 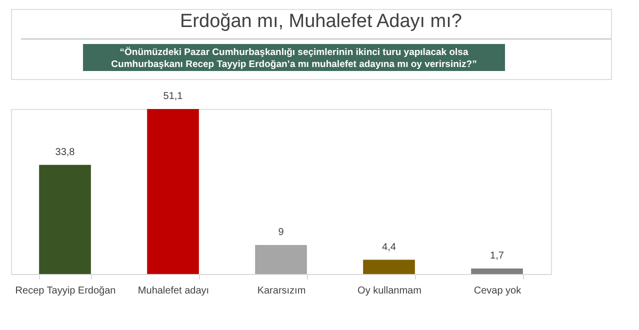 I want to click on data-label: 9, so click(x=281, y=232).